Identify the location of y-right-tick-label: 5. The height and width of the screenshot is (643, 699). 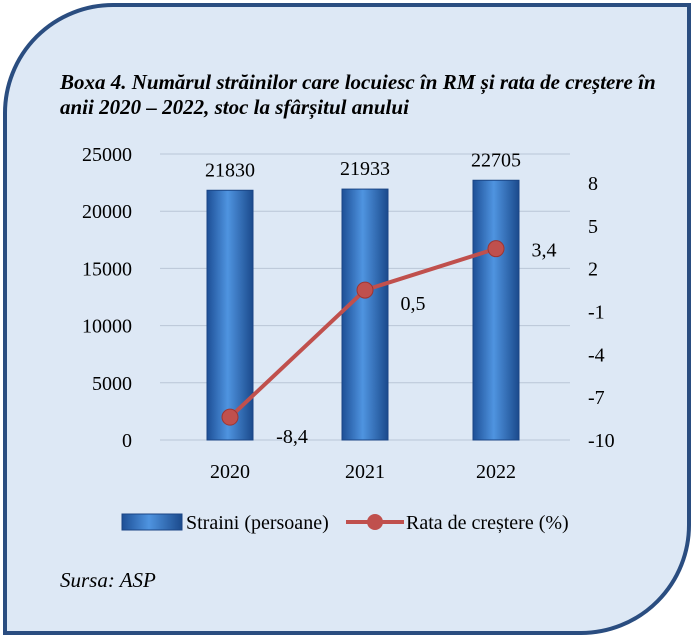
(593, 227).